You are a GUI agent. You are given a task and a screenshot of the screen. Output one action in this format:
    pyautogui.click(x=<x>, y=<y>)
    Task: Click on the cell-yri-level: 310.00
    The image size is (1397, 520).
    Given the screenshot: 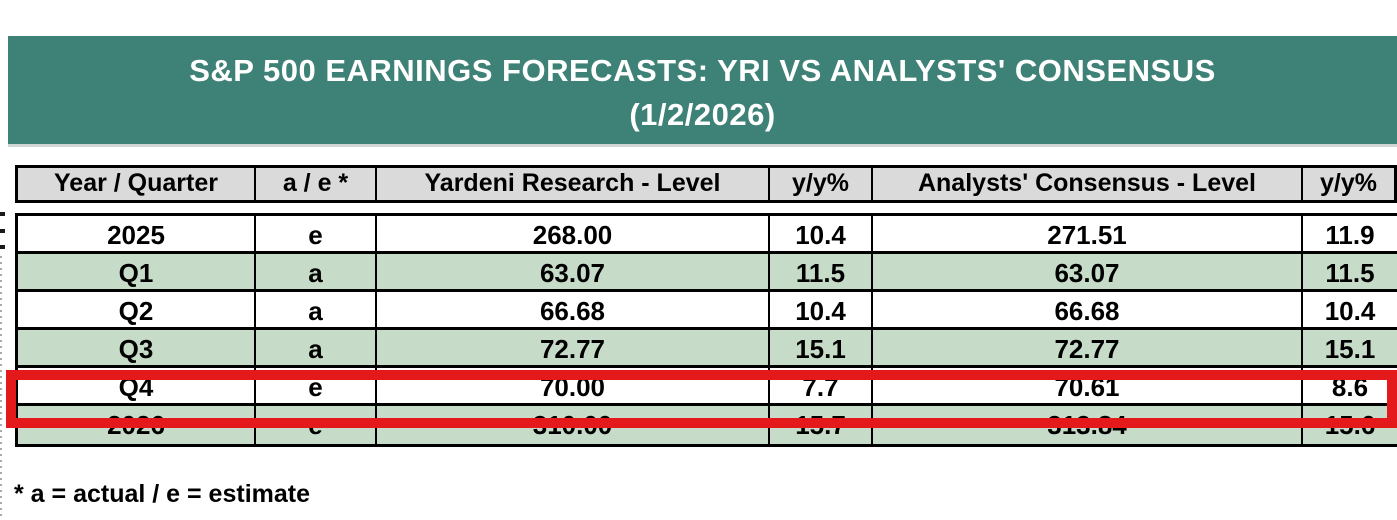 What is the action you would take?
    pyautogui.click(x=573, y=425)
    